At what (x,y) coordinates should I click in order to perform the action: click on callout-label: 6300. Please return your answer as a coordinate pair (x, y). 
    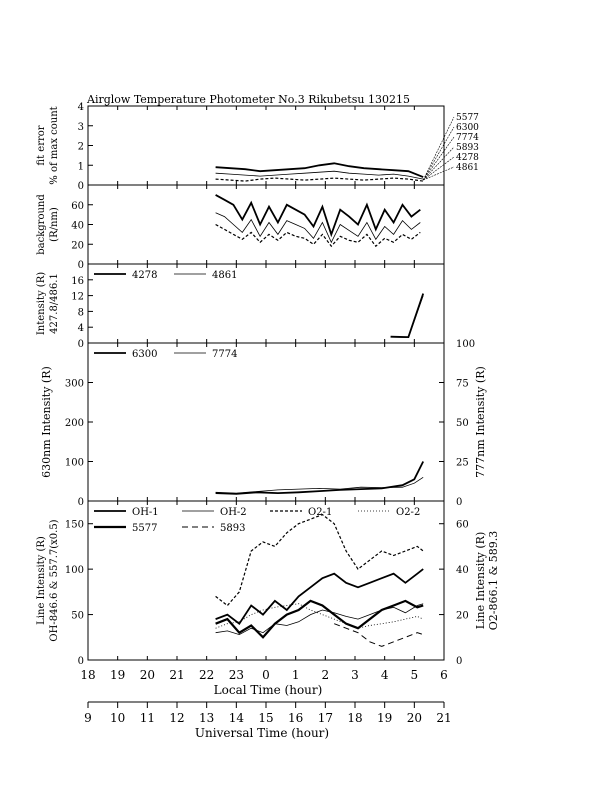
    Looking at the image, I should click on (467, 128).